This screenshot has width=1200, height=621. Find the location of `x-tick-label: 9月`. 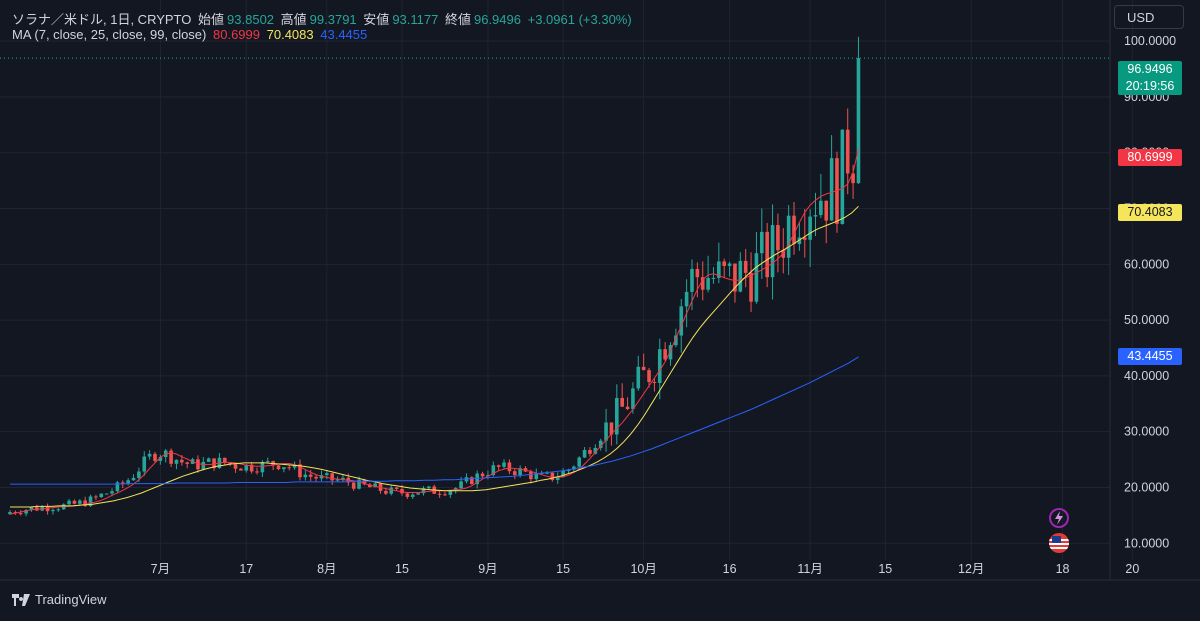

x-tick-label: 9月 is located at coordinates (487, 569).